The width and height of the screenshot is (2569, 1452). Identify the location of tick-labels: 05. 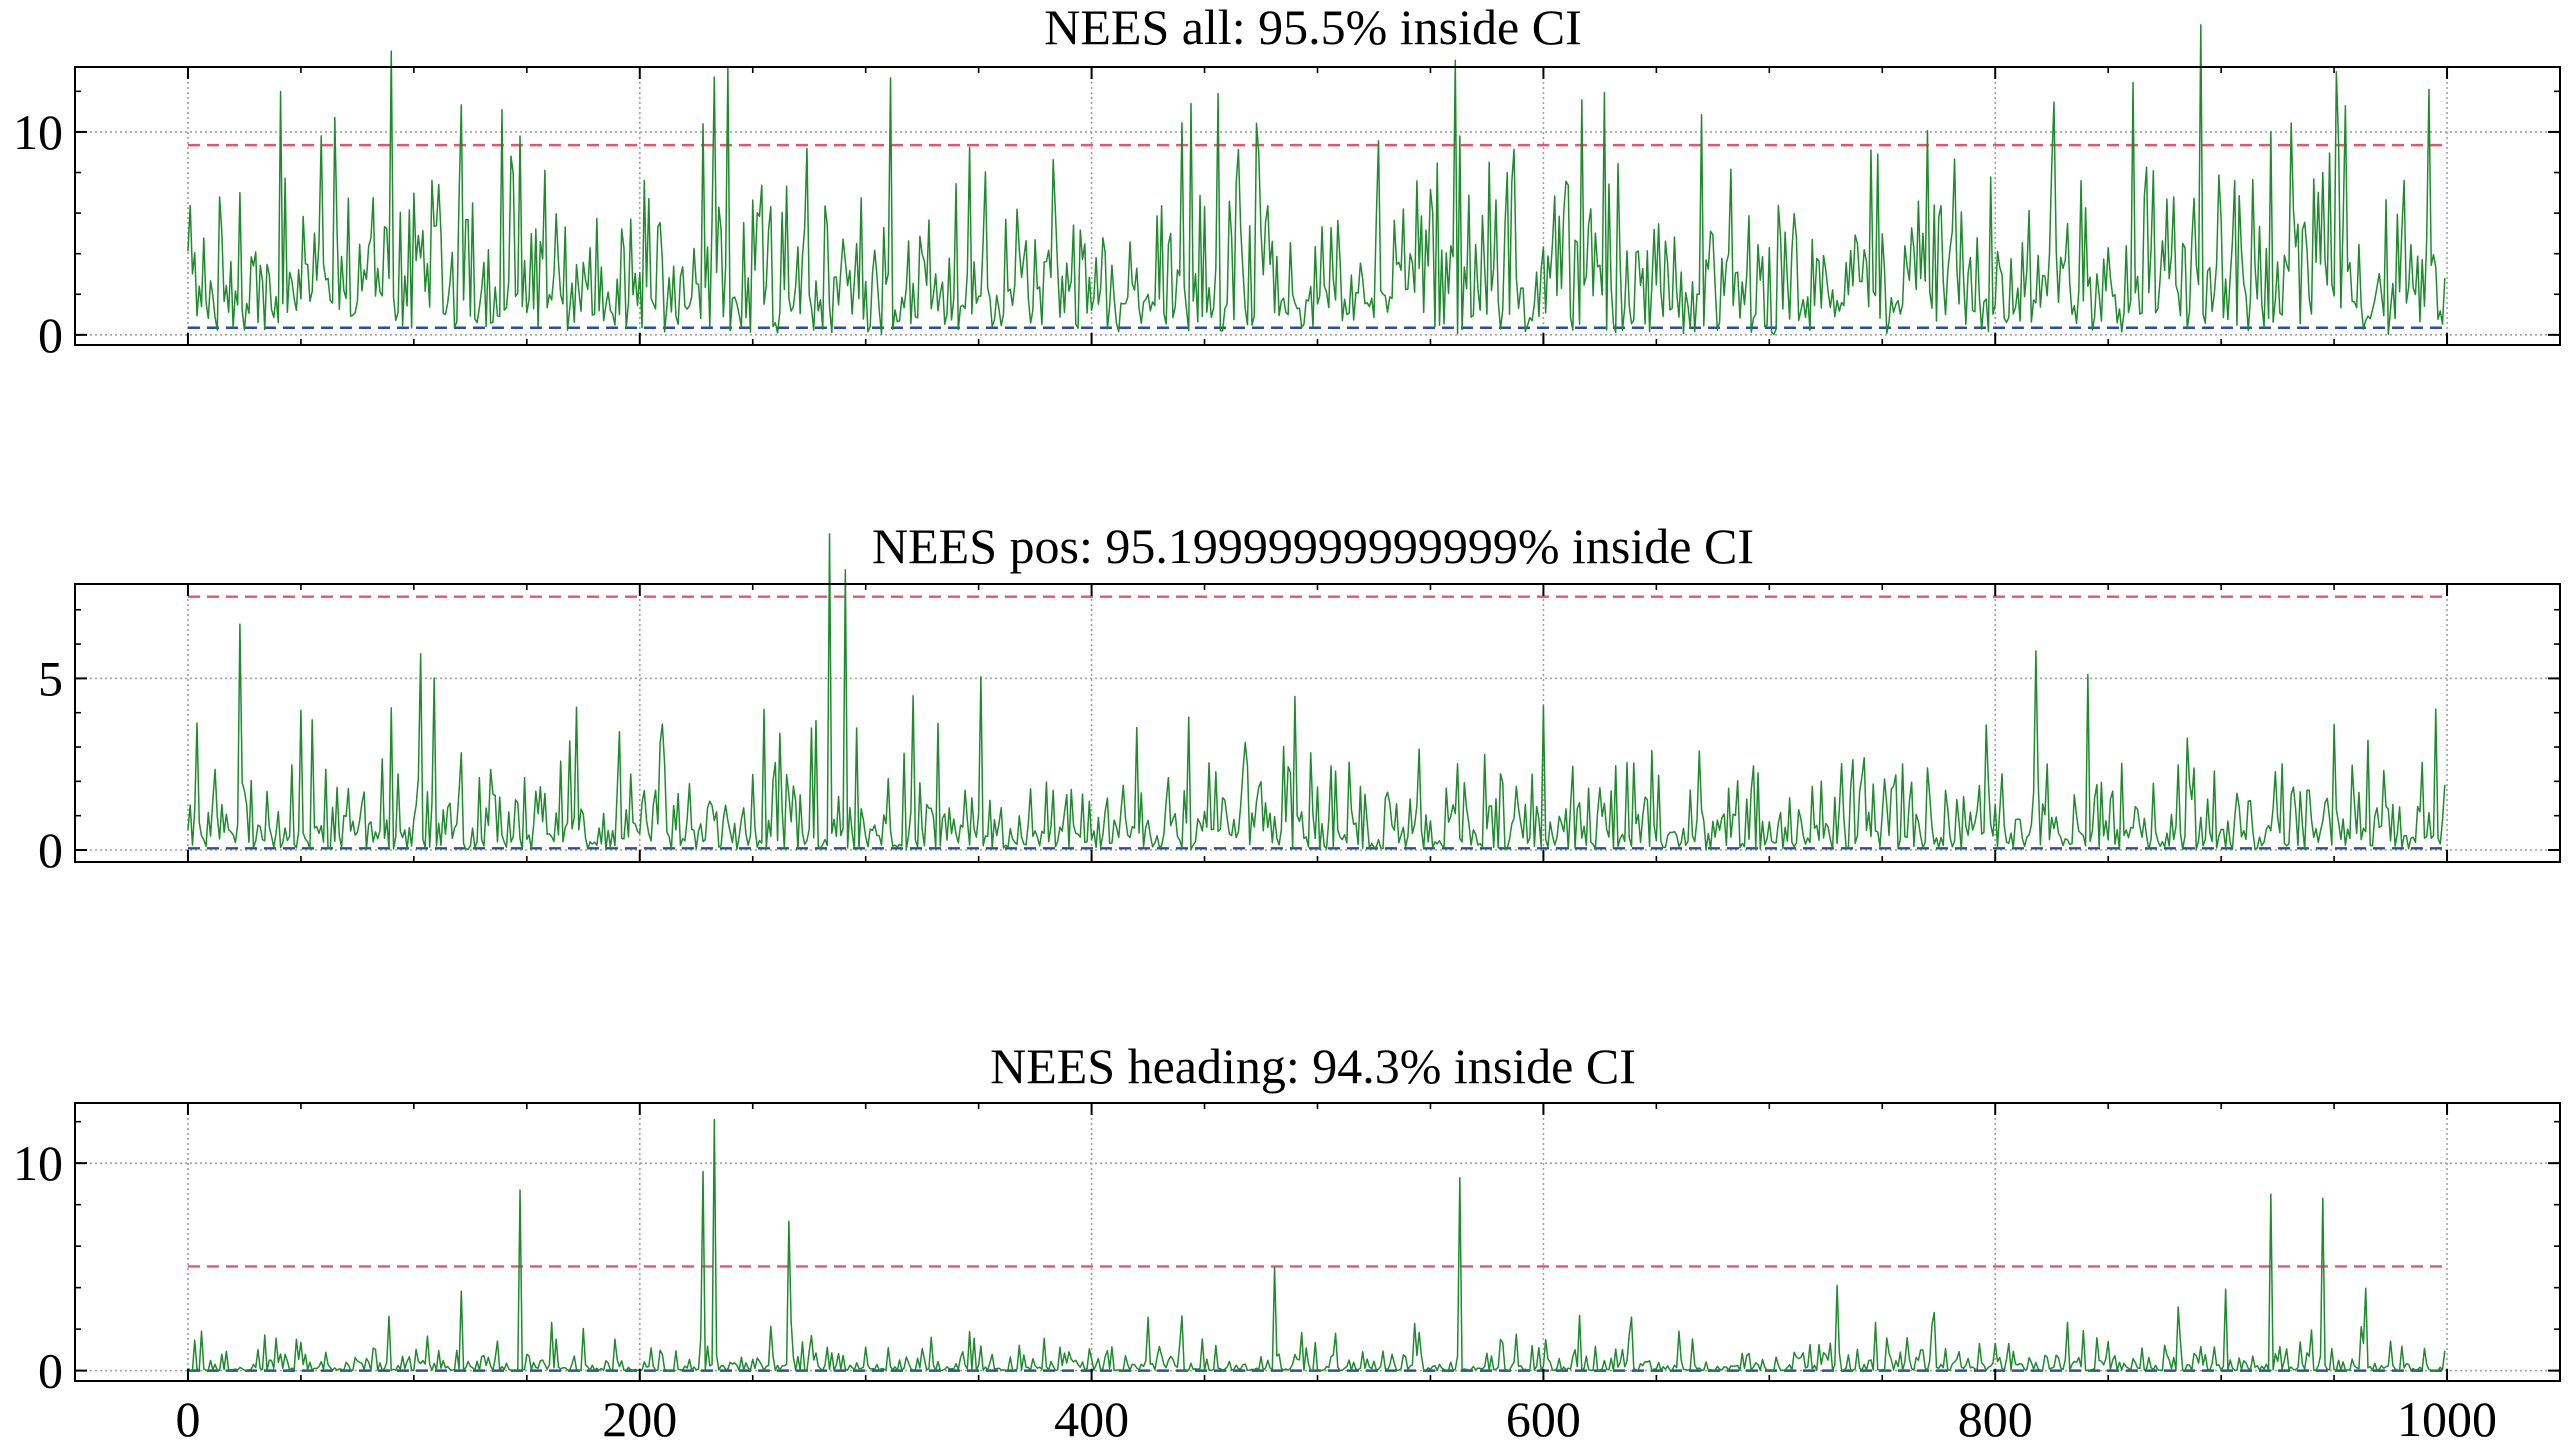
(50, 764).